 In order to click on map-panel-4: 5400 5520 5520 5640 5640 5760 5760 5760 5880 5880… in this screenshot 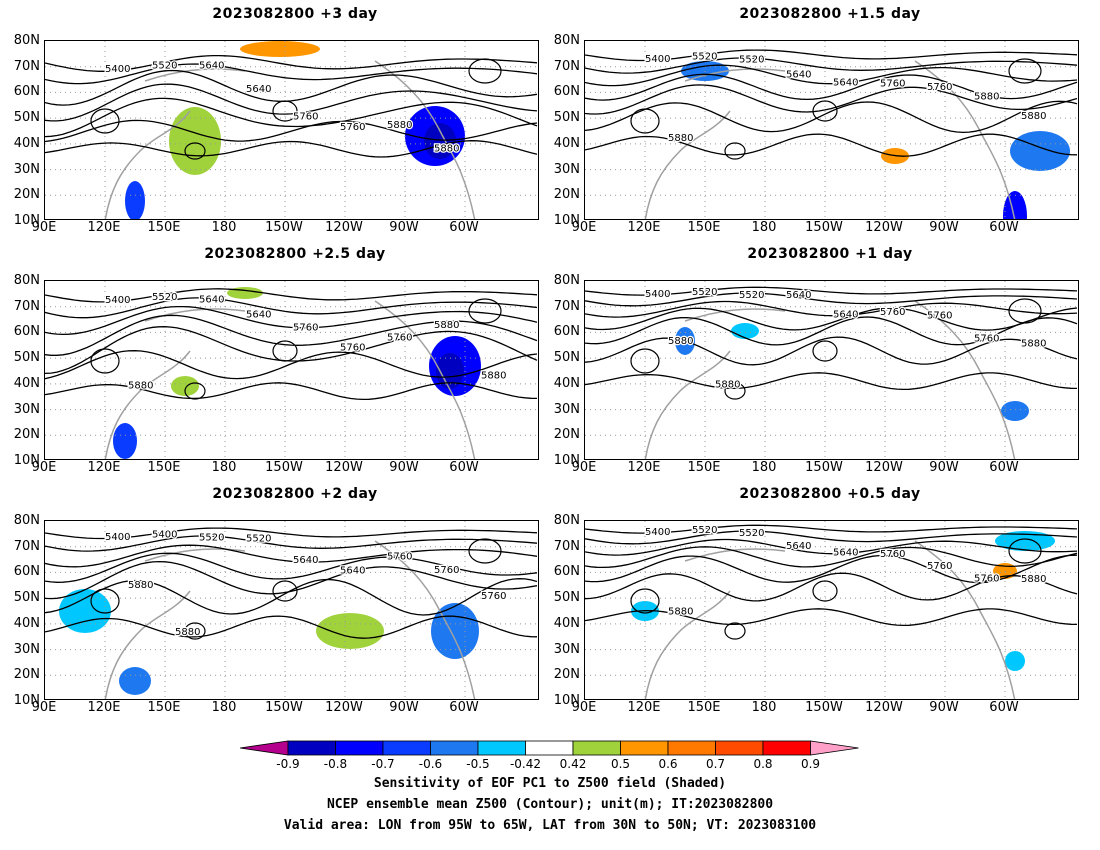, I will do `click(831, 370)`.